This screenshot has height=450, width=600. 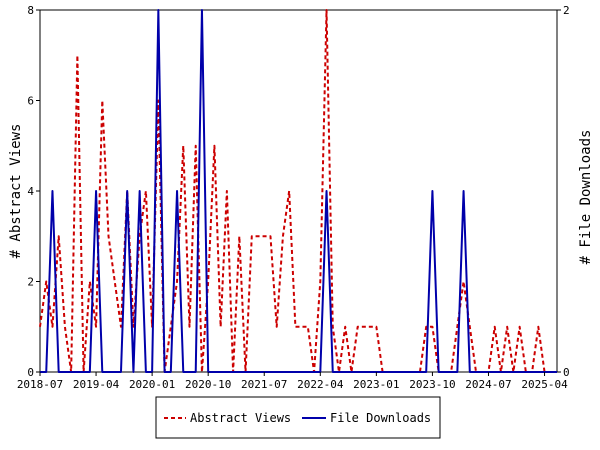 I want to click on x-tick-label: 2023-10, so click(x=432, y=384).